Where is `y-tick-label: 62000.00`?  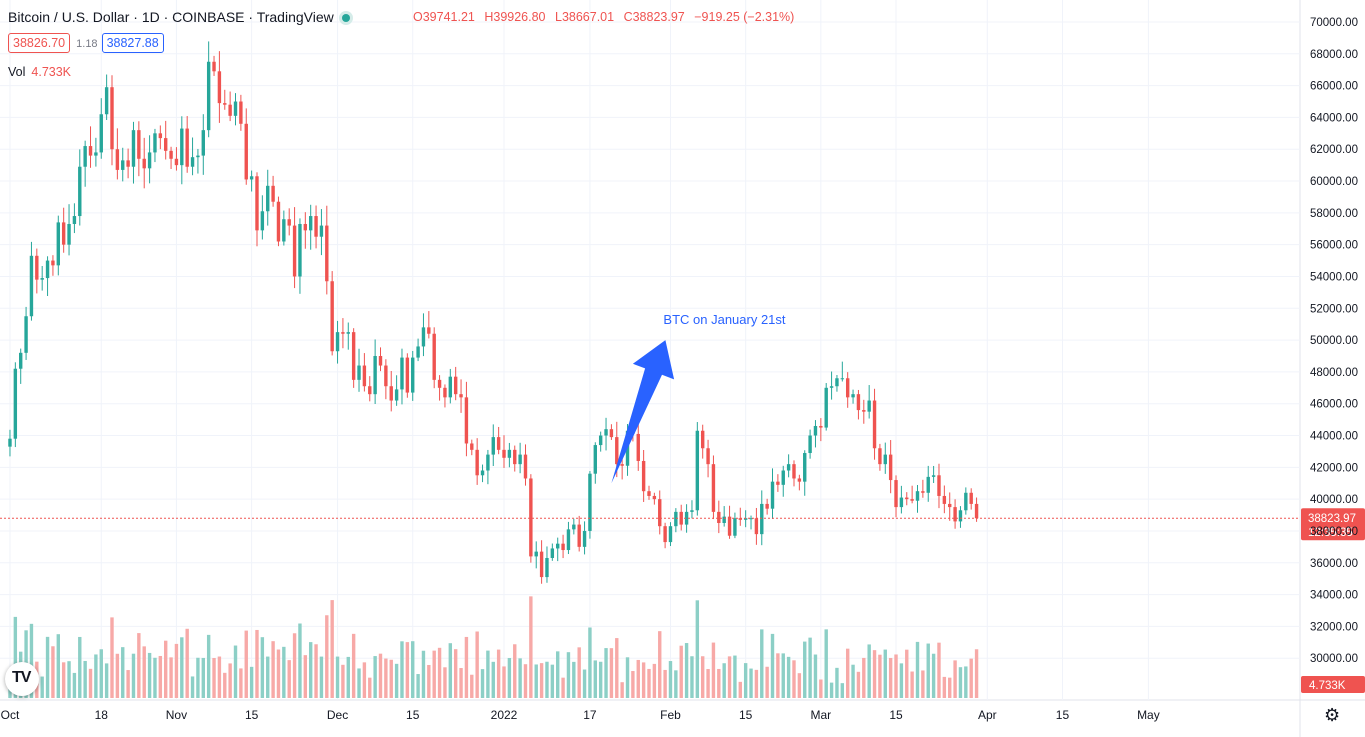
y-tick-label: 62000.00 is located at coordinates (1334, 150).